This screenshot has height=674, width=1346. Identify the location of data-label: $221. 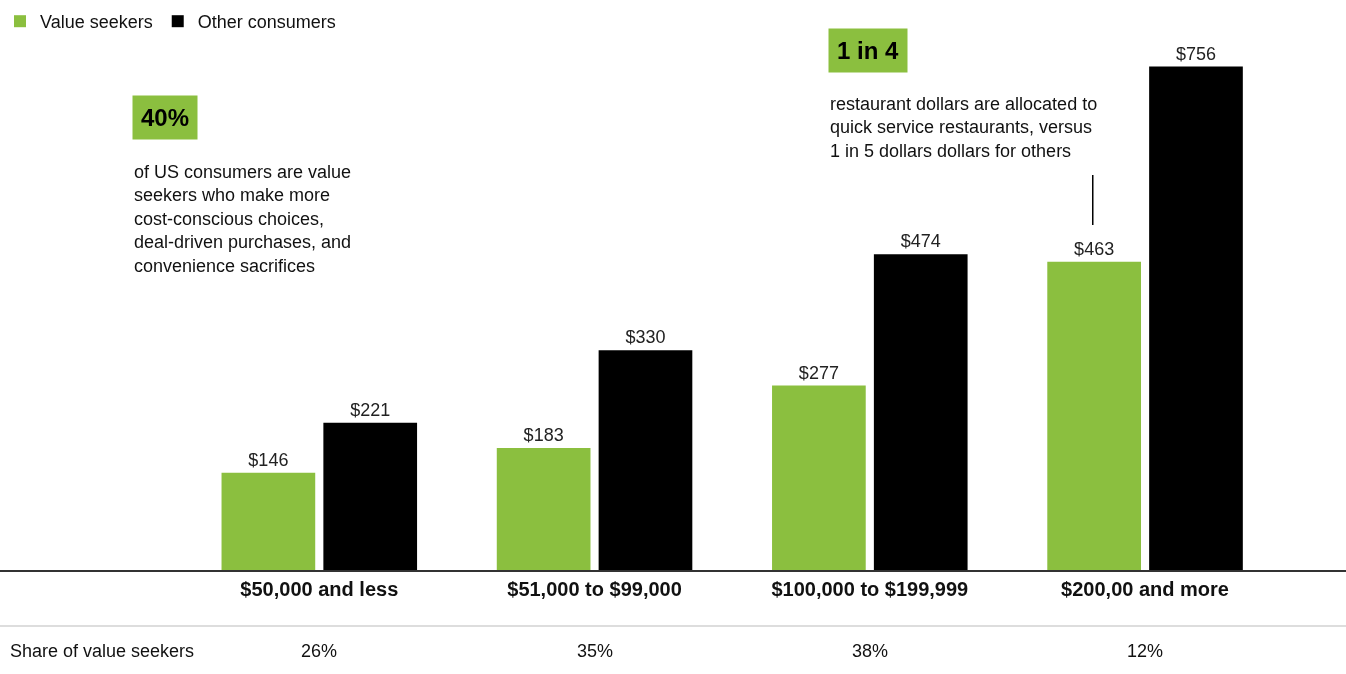
(370, 409).